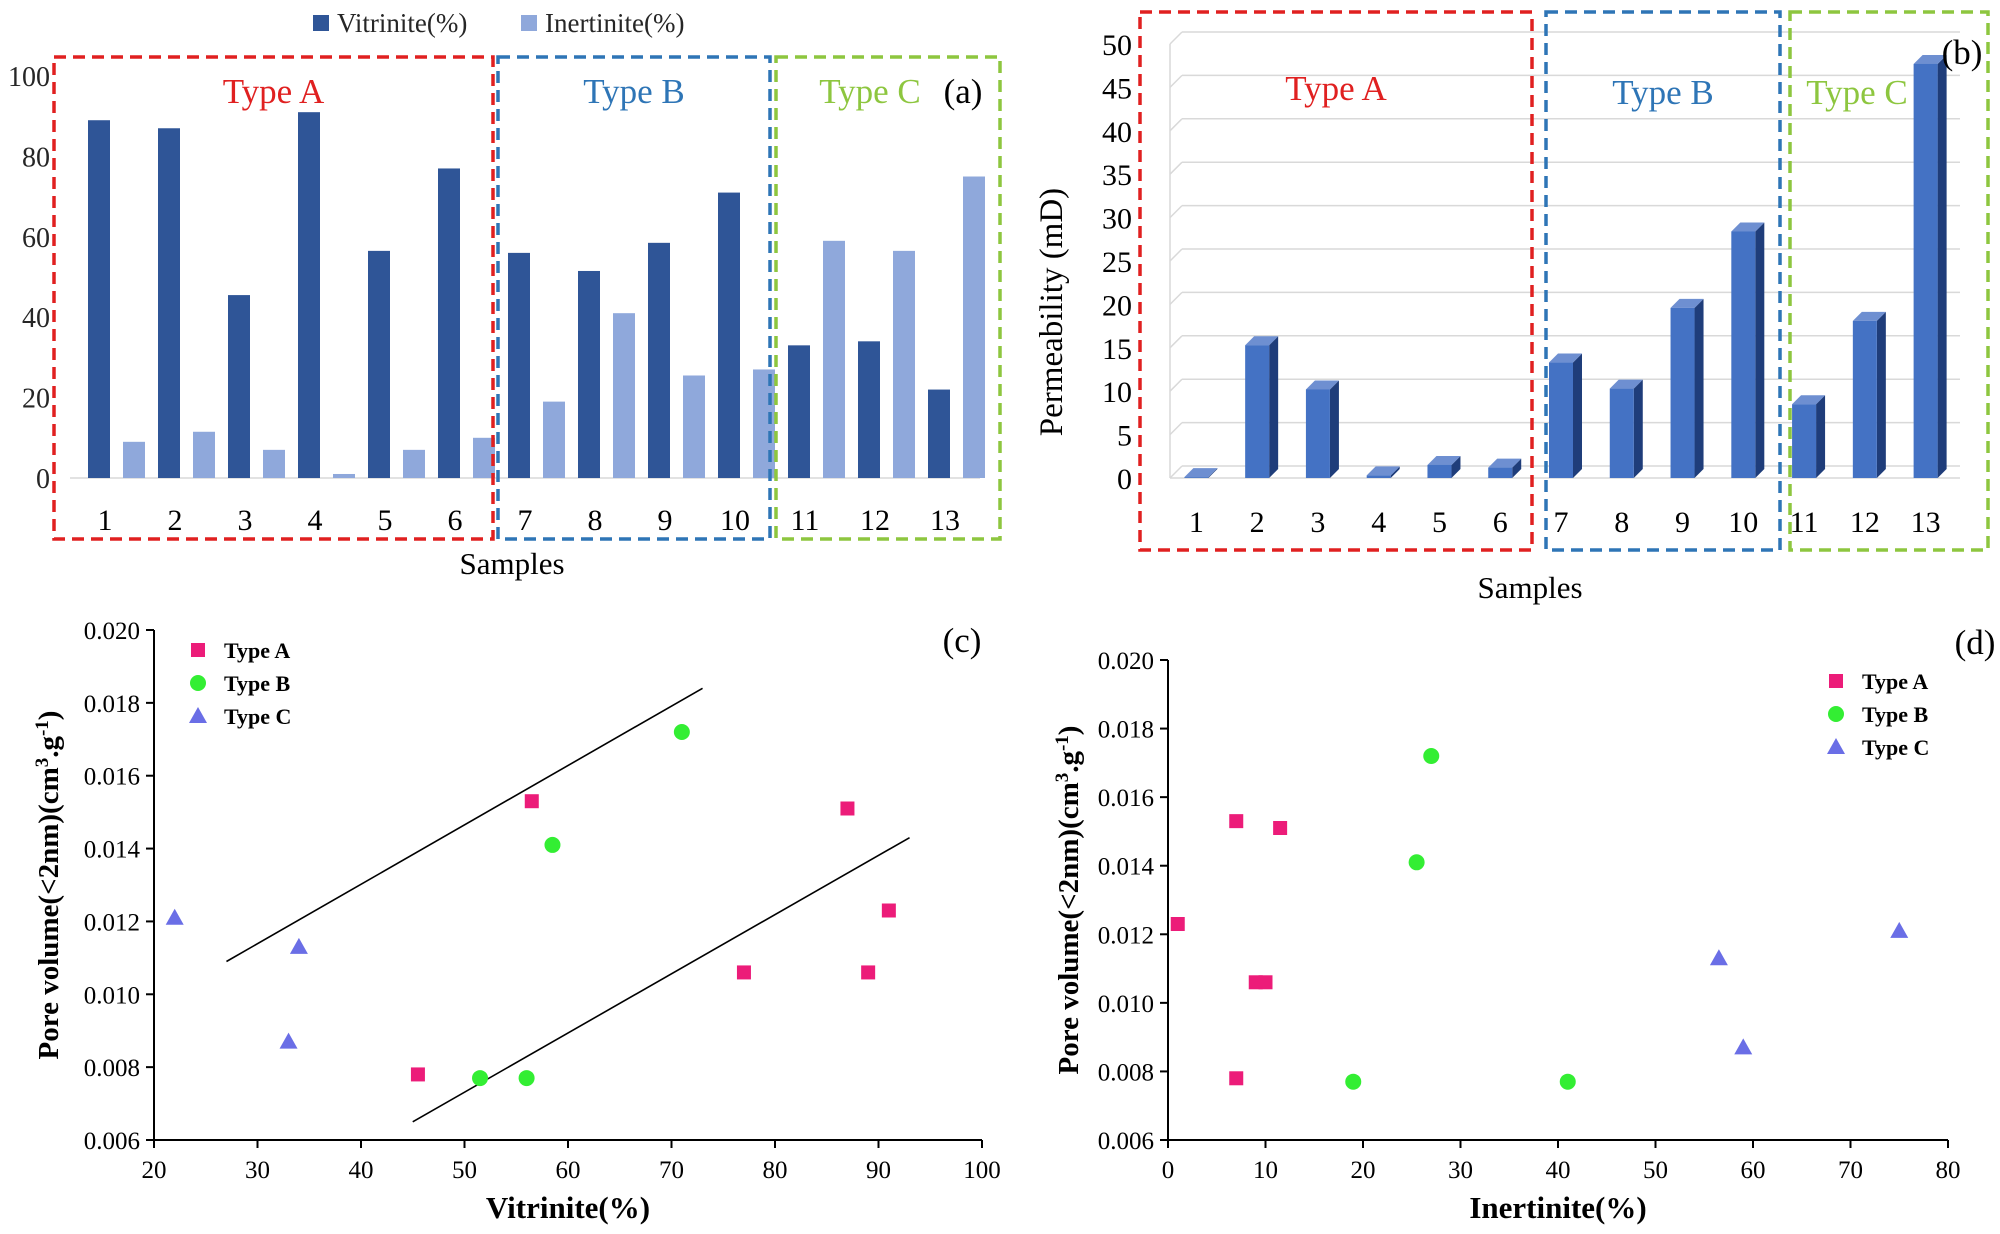  What do you see at coordinates (568, 1170) in the screenshot?
I see `x-tick-label: 60` at bounding box center [568, 1170].